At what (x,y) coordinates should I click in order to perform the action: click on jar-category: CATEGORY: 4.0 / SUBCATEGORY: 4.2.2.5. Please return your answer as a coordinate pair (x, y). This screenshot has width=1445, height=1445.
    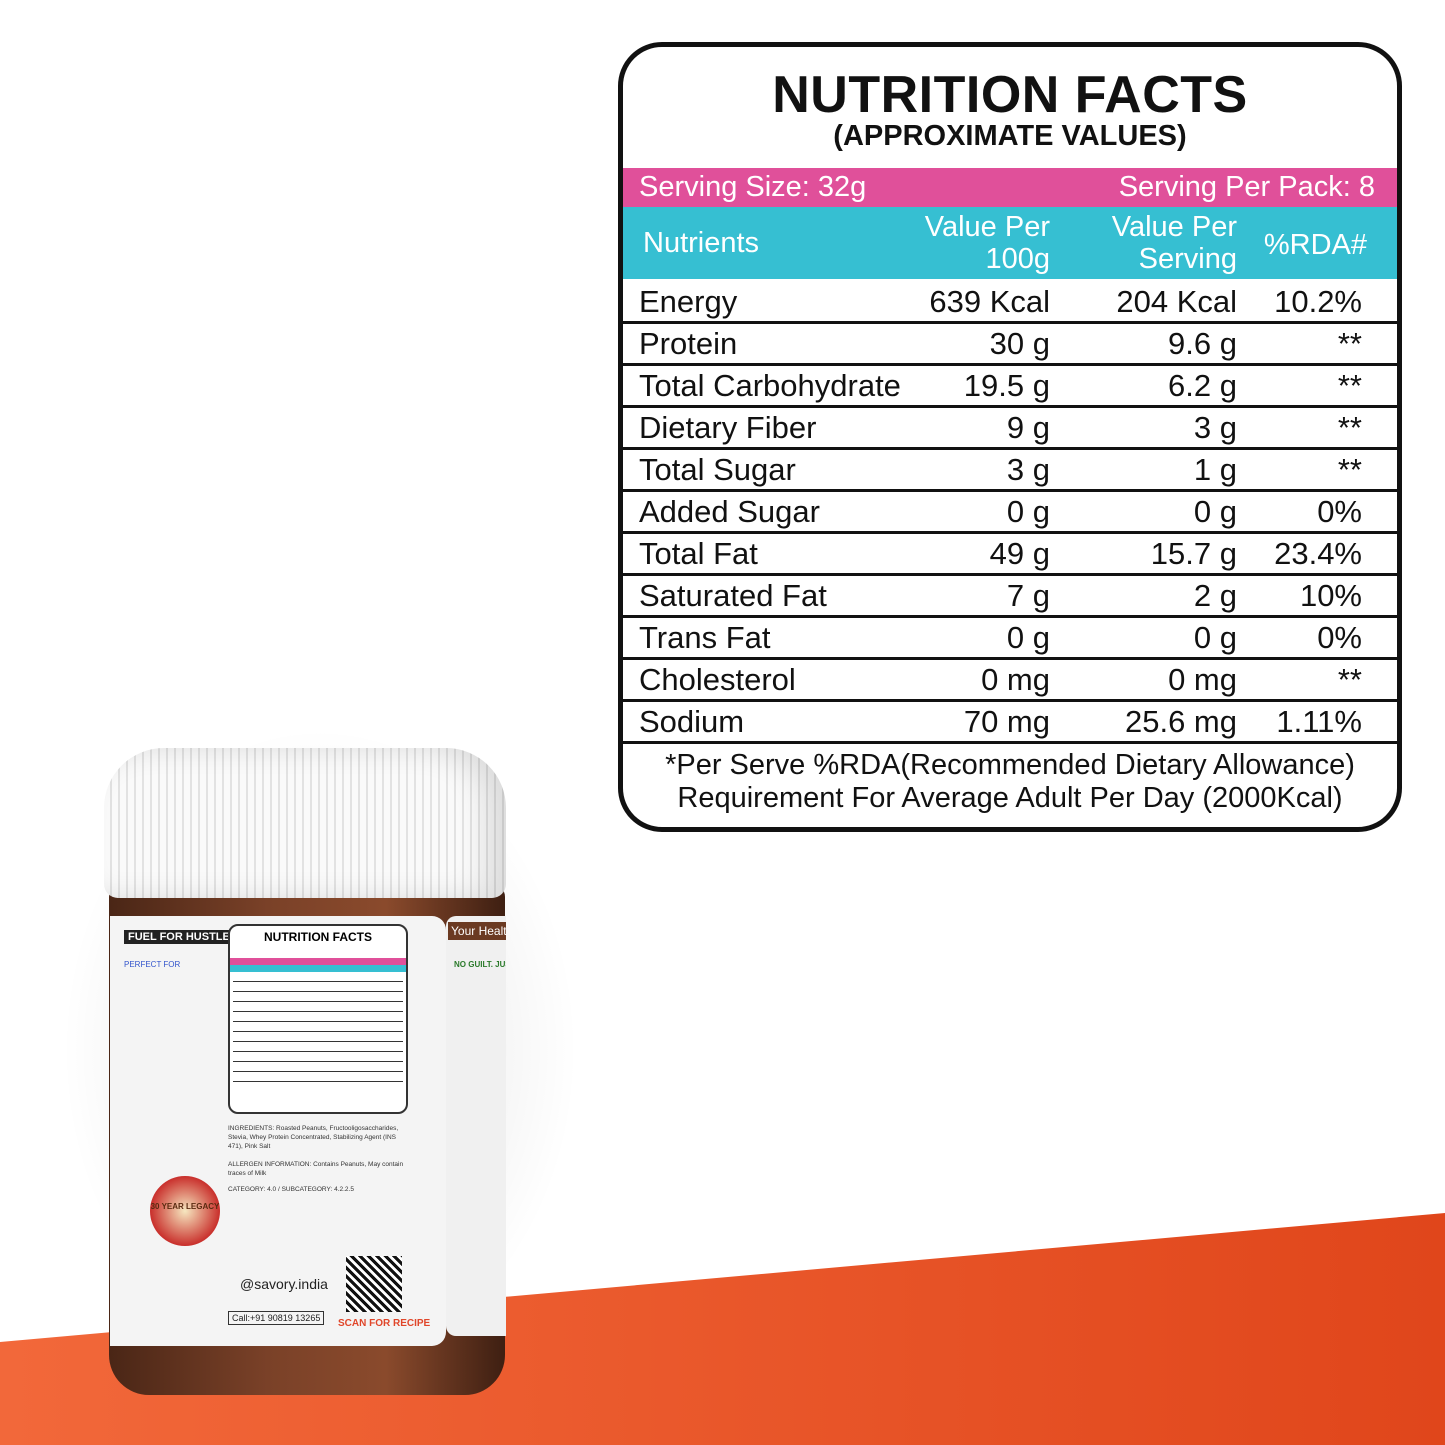
    Looking at the image, I should click on (291, 1189).